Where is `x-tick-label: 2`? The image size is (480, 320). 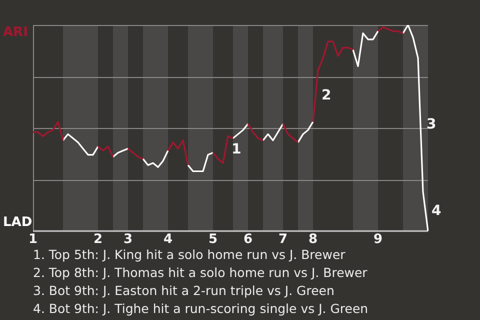 x-tick-label: 2 is located at coordinates (98, 240).